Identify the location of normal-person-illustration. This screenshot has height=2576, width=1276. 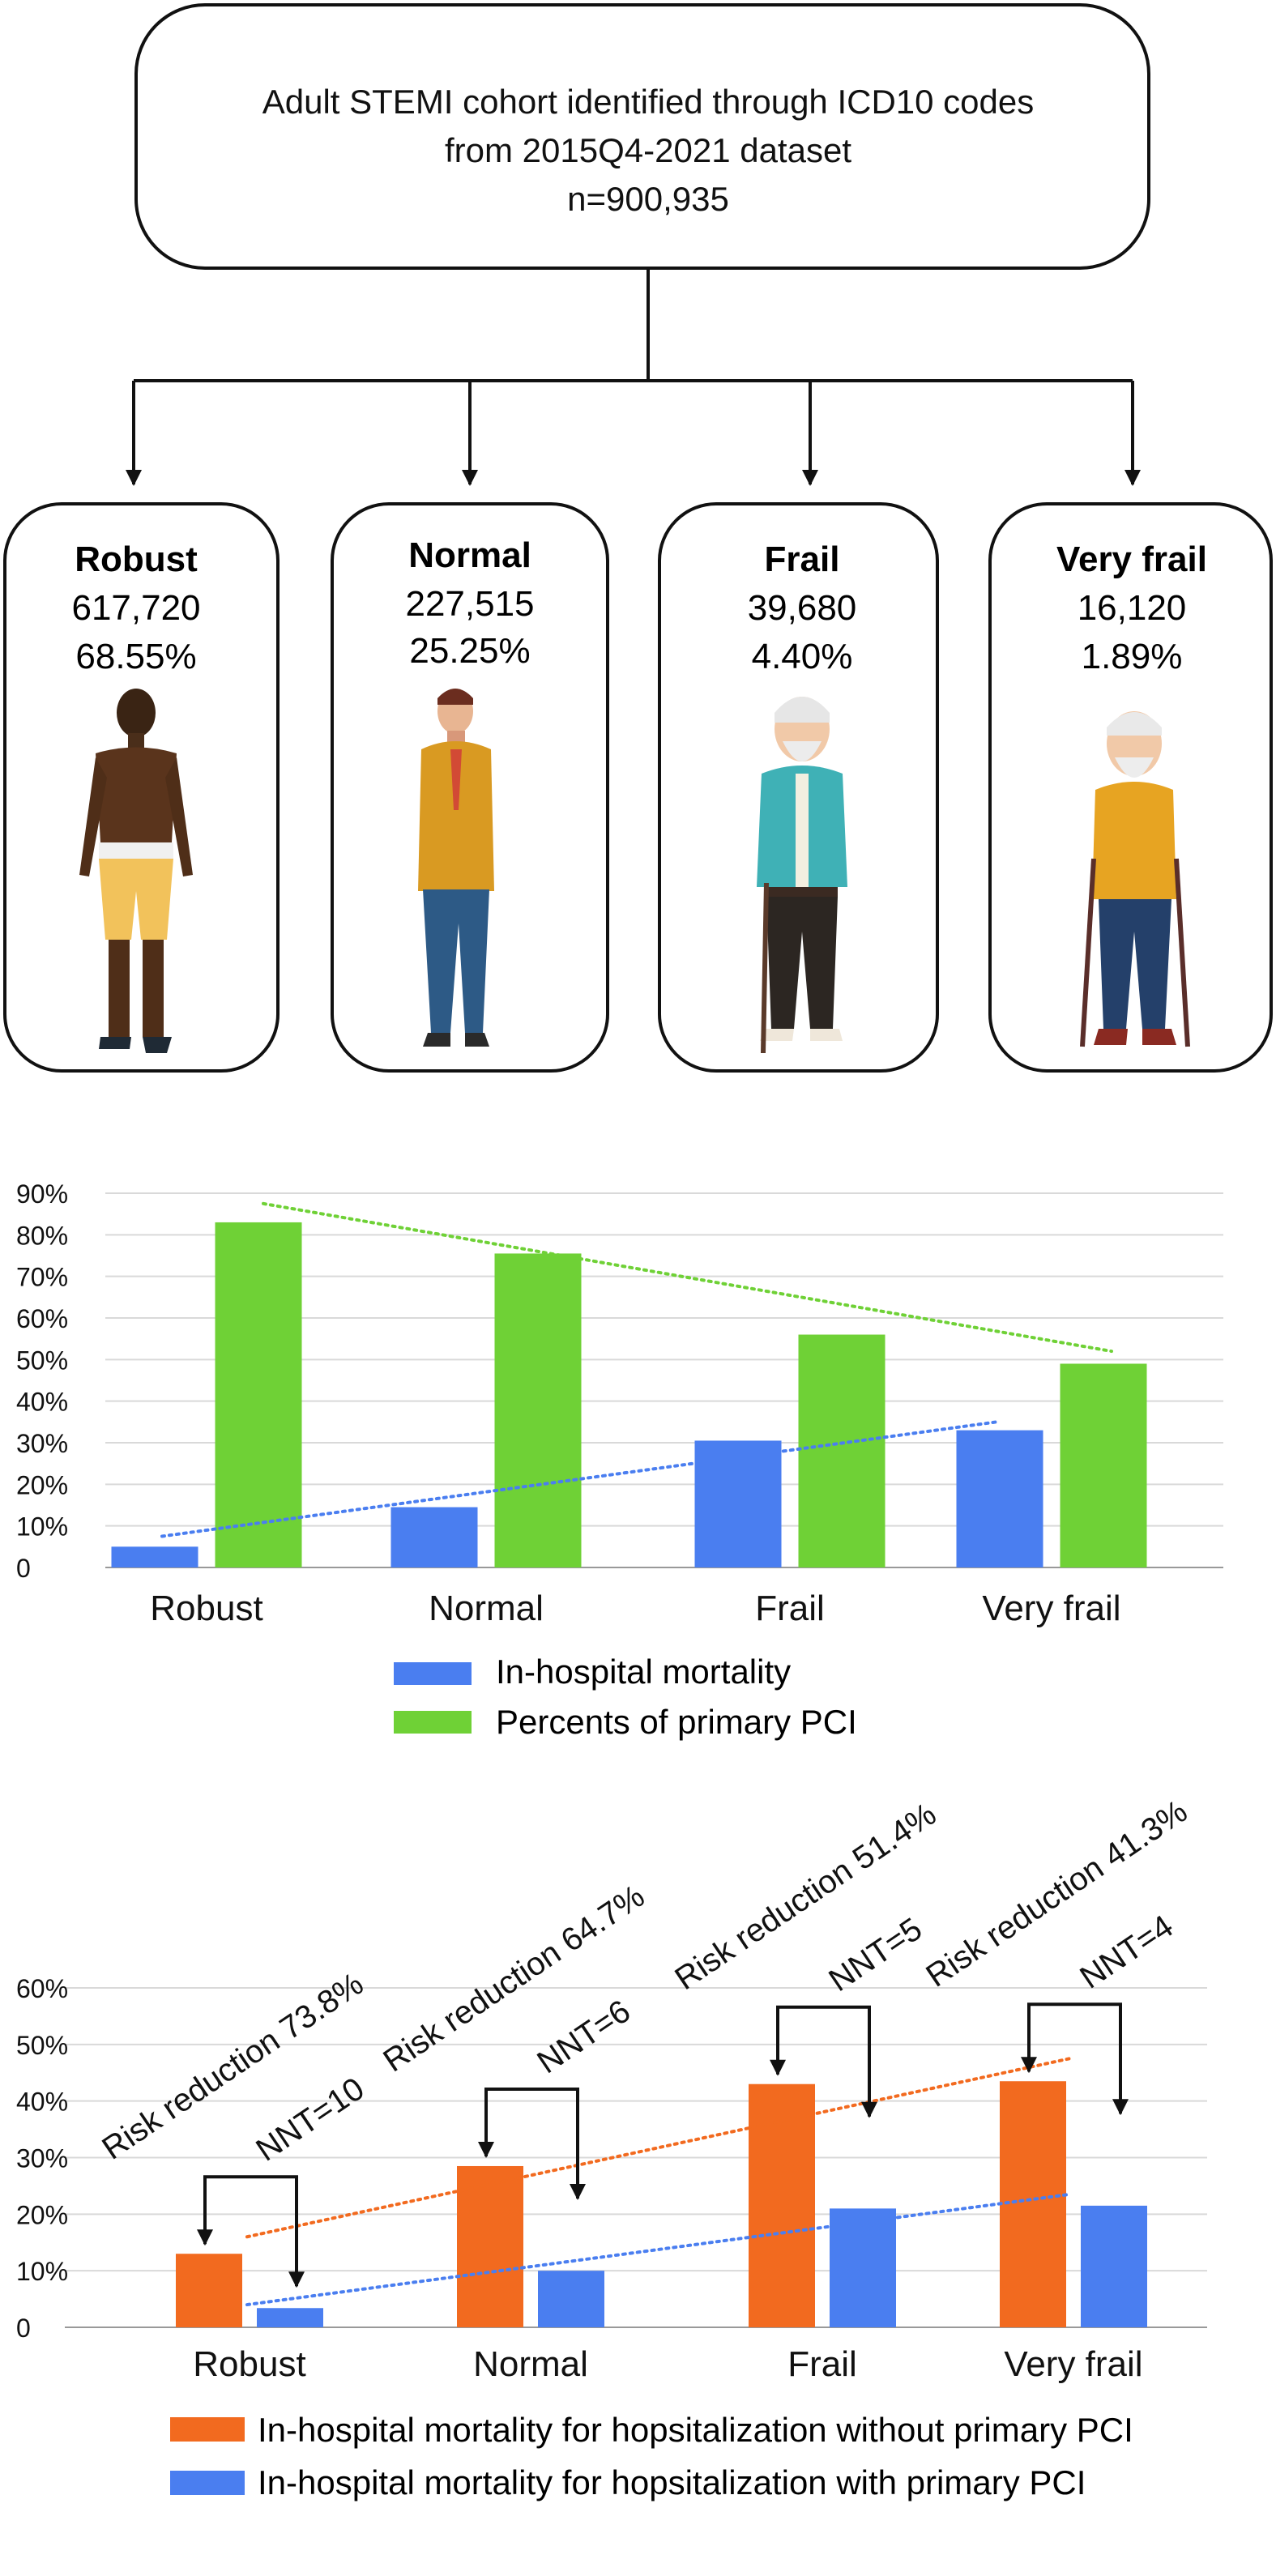
(456, 868).